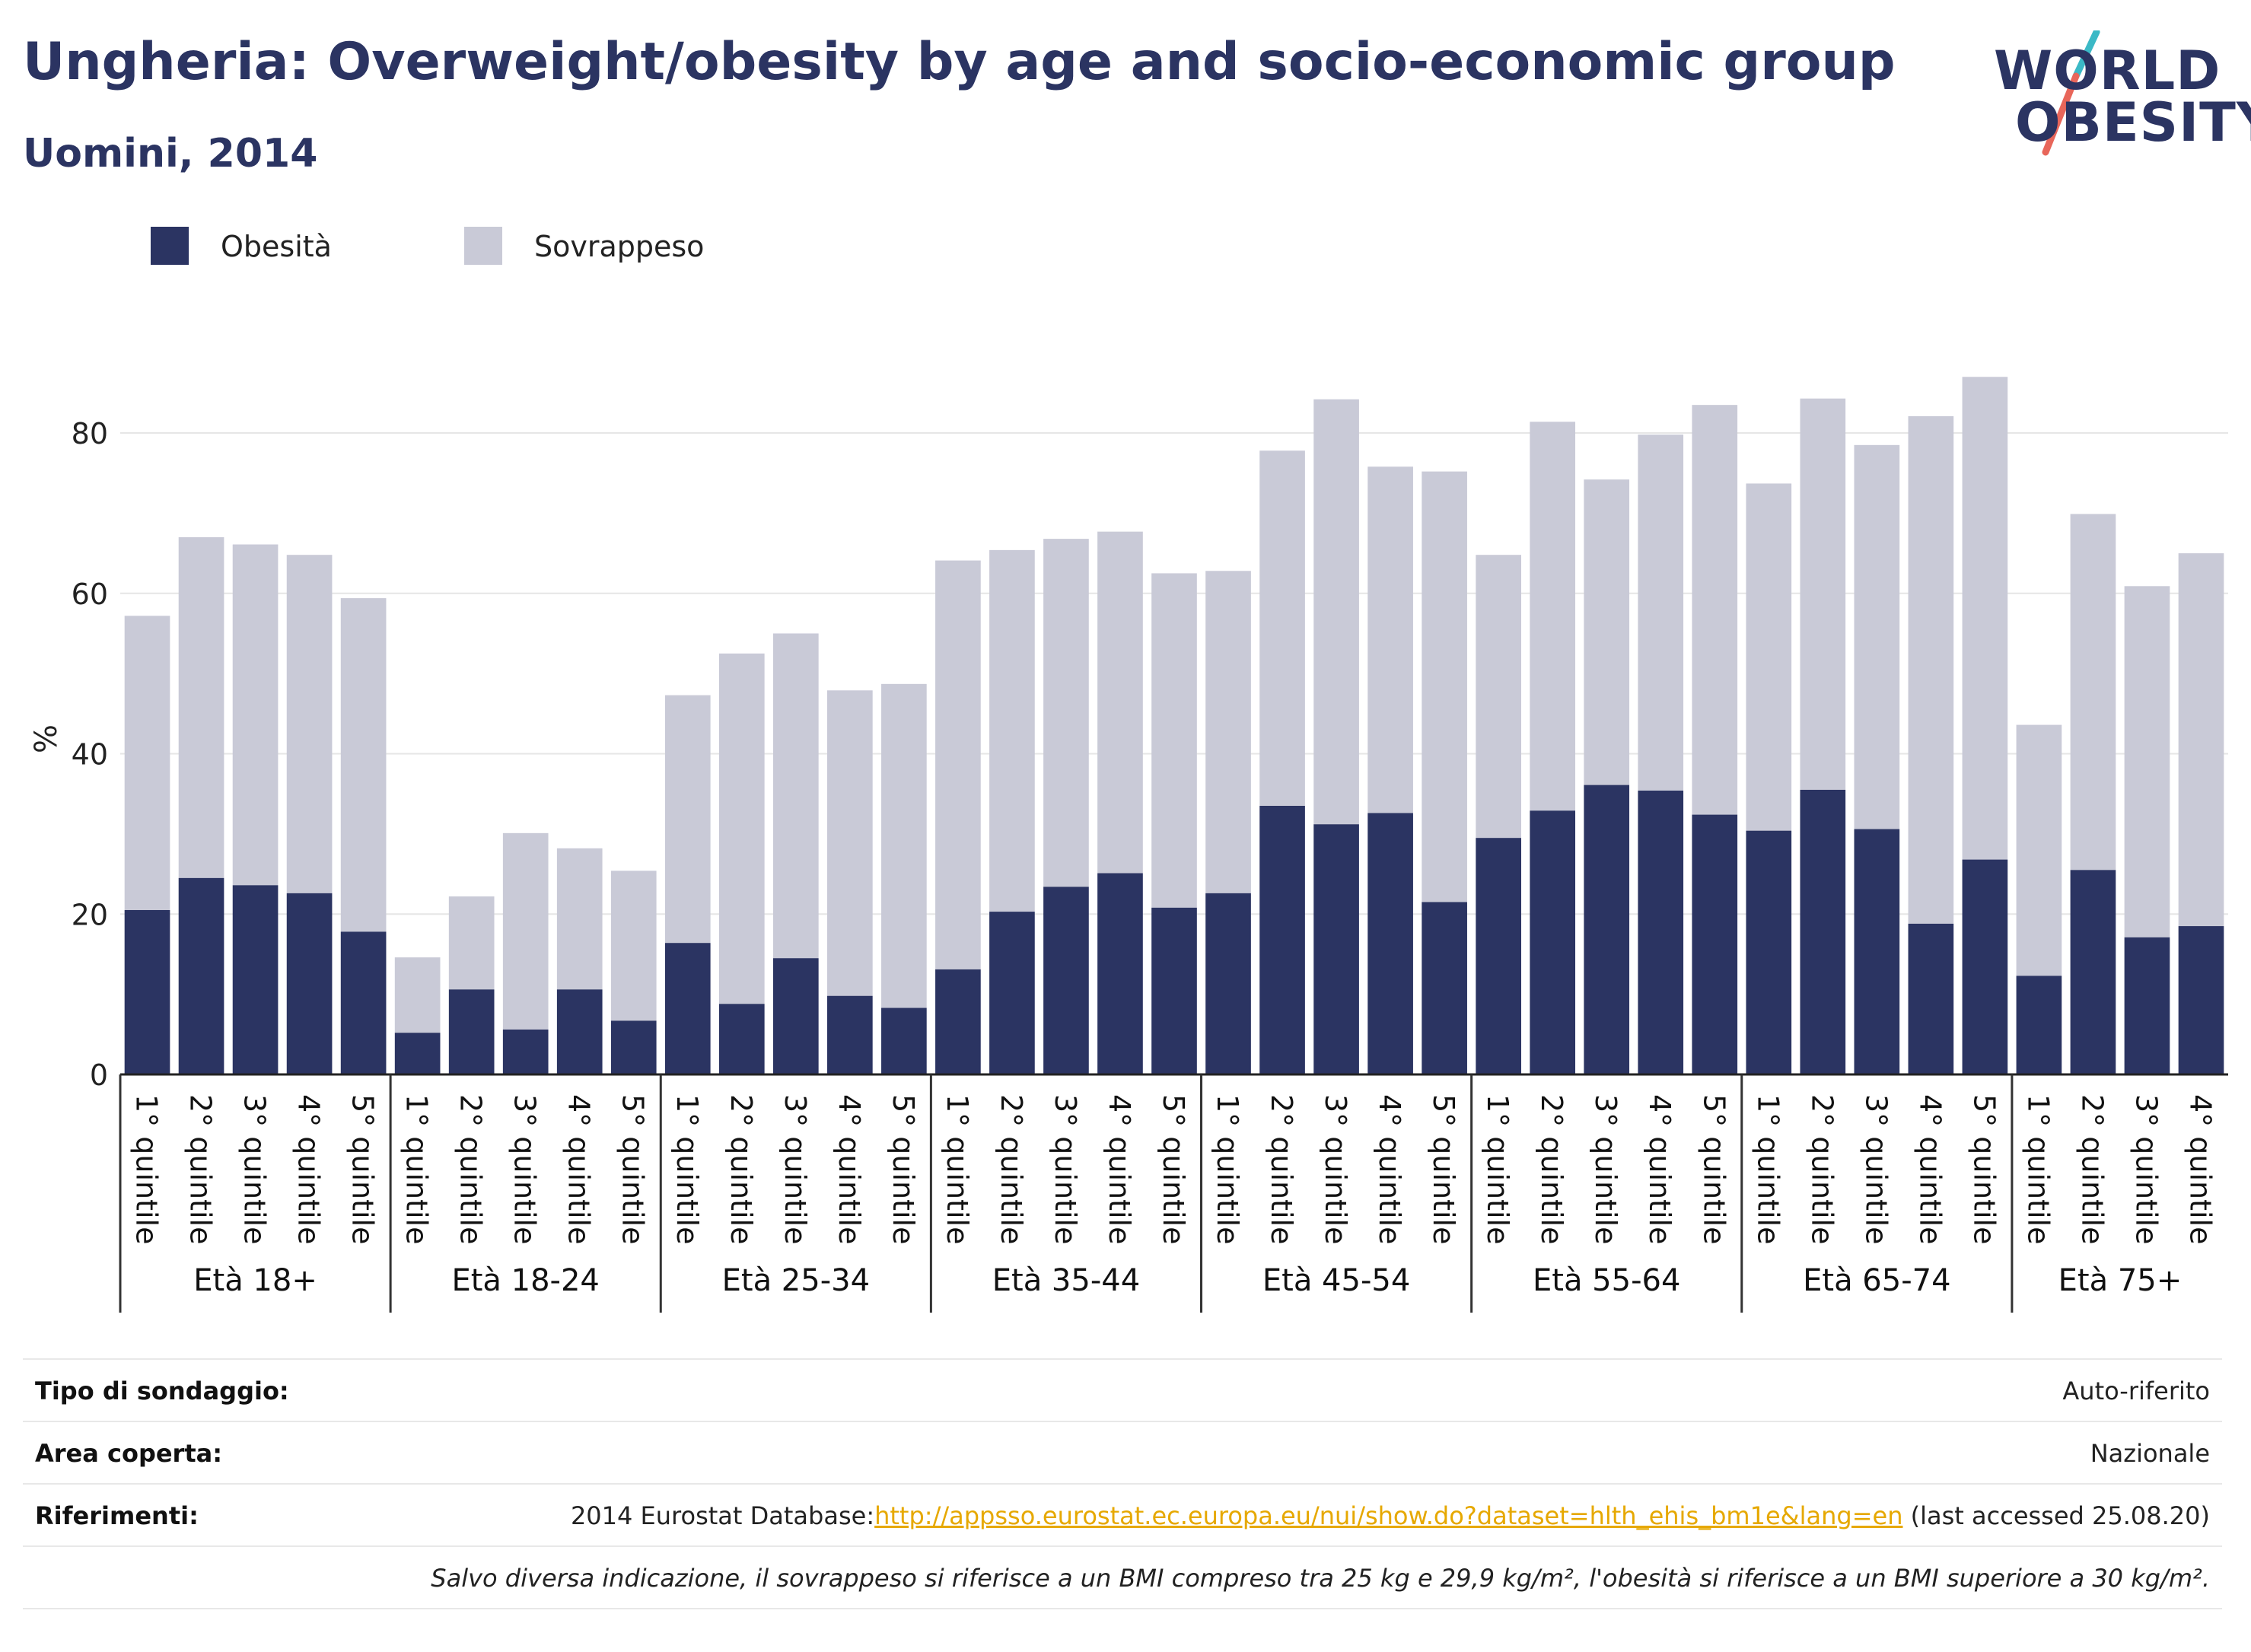  I want to click on info-row-survey-type: Tipo di sondaggio: Auto-riferito, so click(1122, 1390).